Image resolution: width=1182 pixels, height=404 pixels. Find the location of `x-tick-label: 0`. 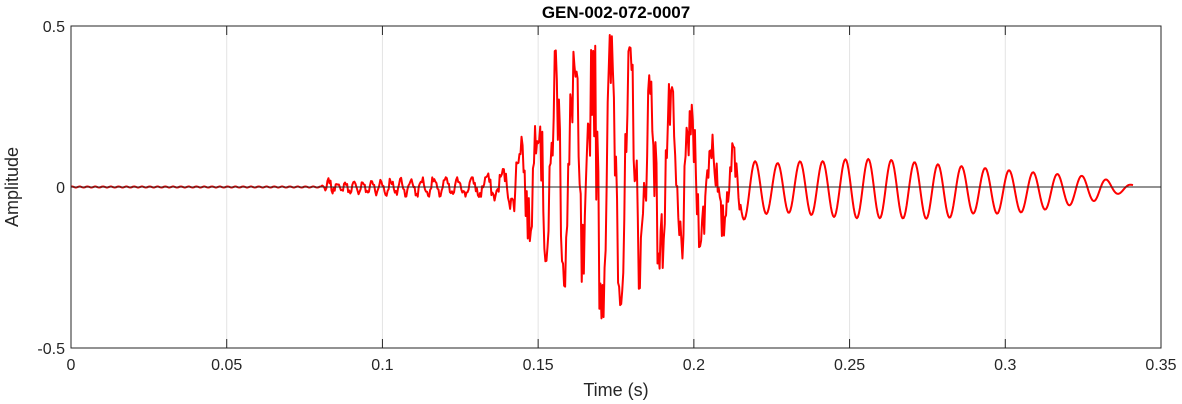

x-tick-label: 0 is located at coordinates (71, 365).